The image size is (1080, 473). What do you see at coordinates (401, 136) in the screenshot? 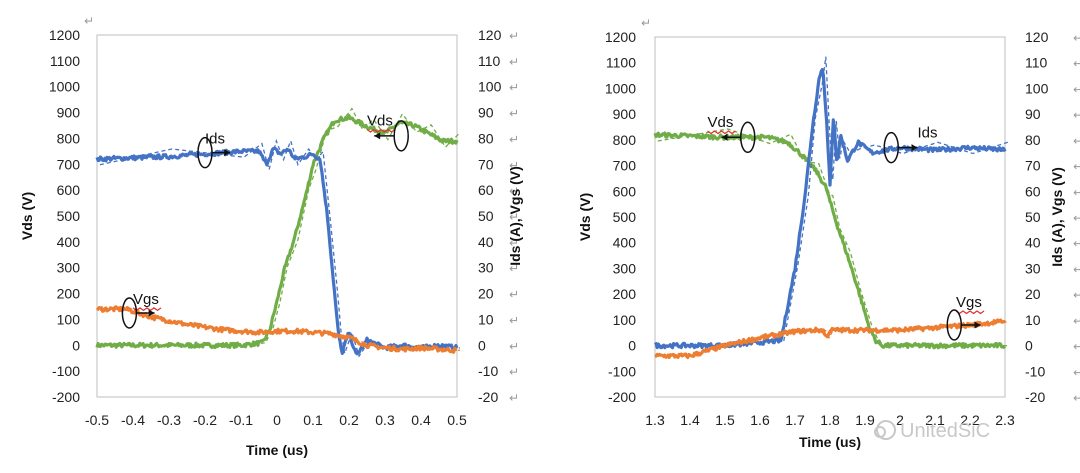
I see `annotation-ellipse` at bounding box center [401, 136].